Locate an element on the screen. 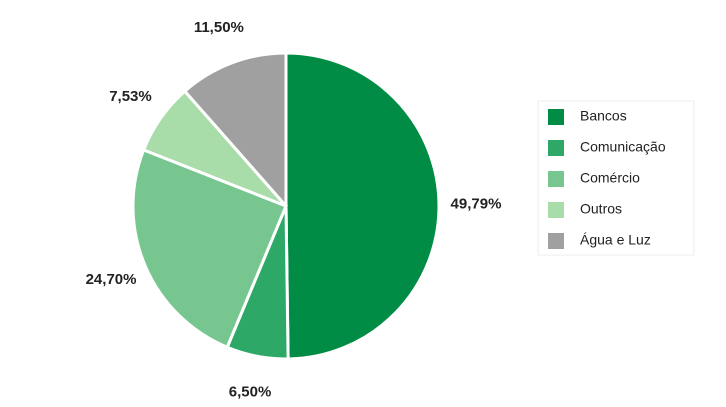  legend-label: Bancos is located at coordinates (603, 116).